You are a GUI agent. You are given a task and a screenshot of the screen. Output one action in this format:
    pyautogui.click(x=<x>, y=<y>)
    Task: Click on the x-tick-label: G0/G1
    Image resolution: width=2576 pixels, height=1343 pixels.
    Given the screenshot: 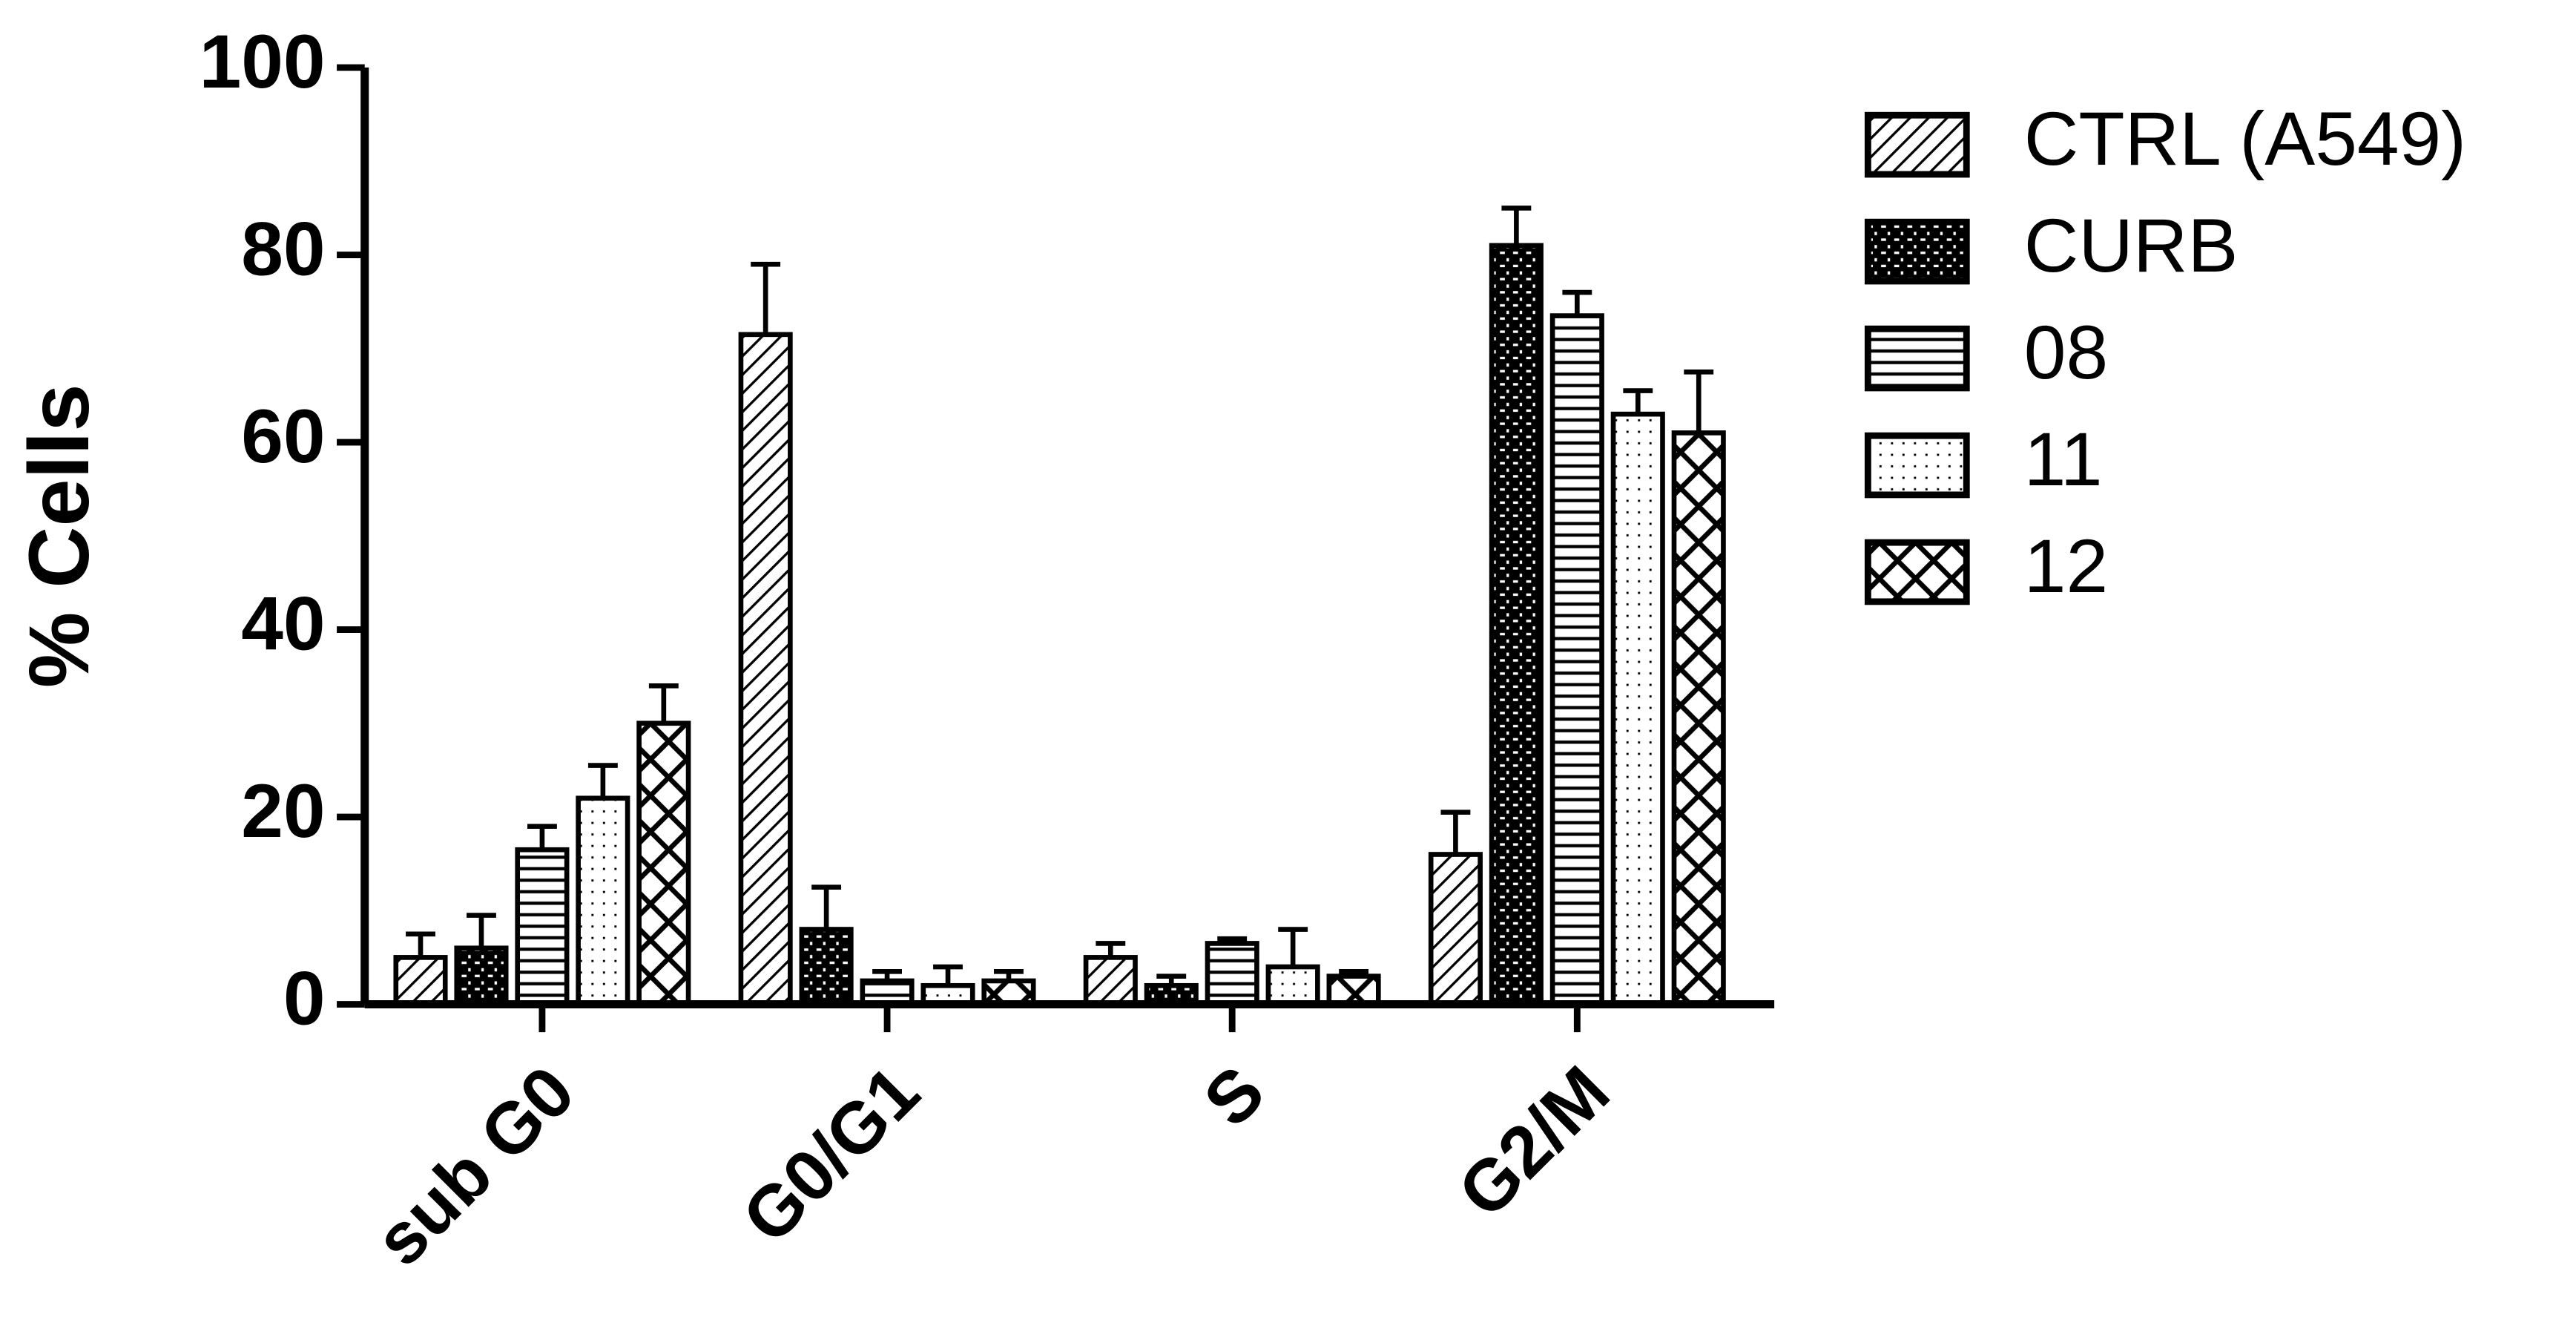 What is the action you would take?
    pyautogui.click(x=831, y=1154)
    